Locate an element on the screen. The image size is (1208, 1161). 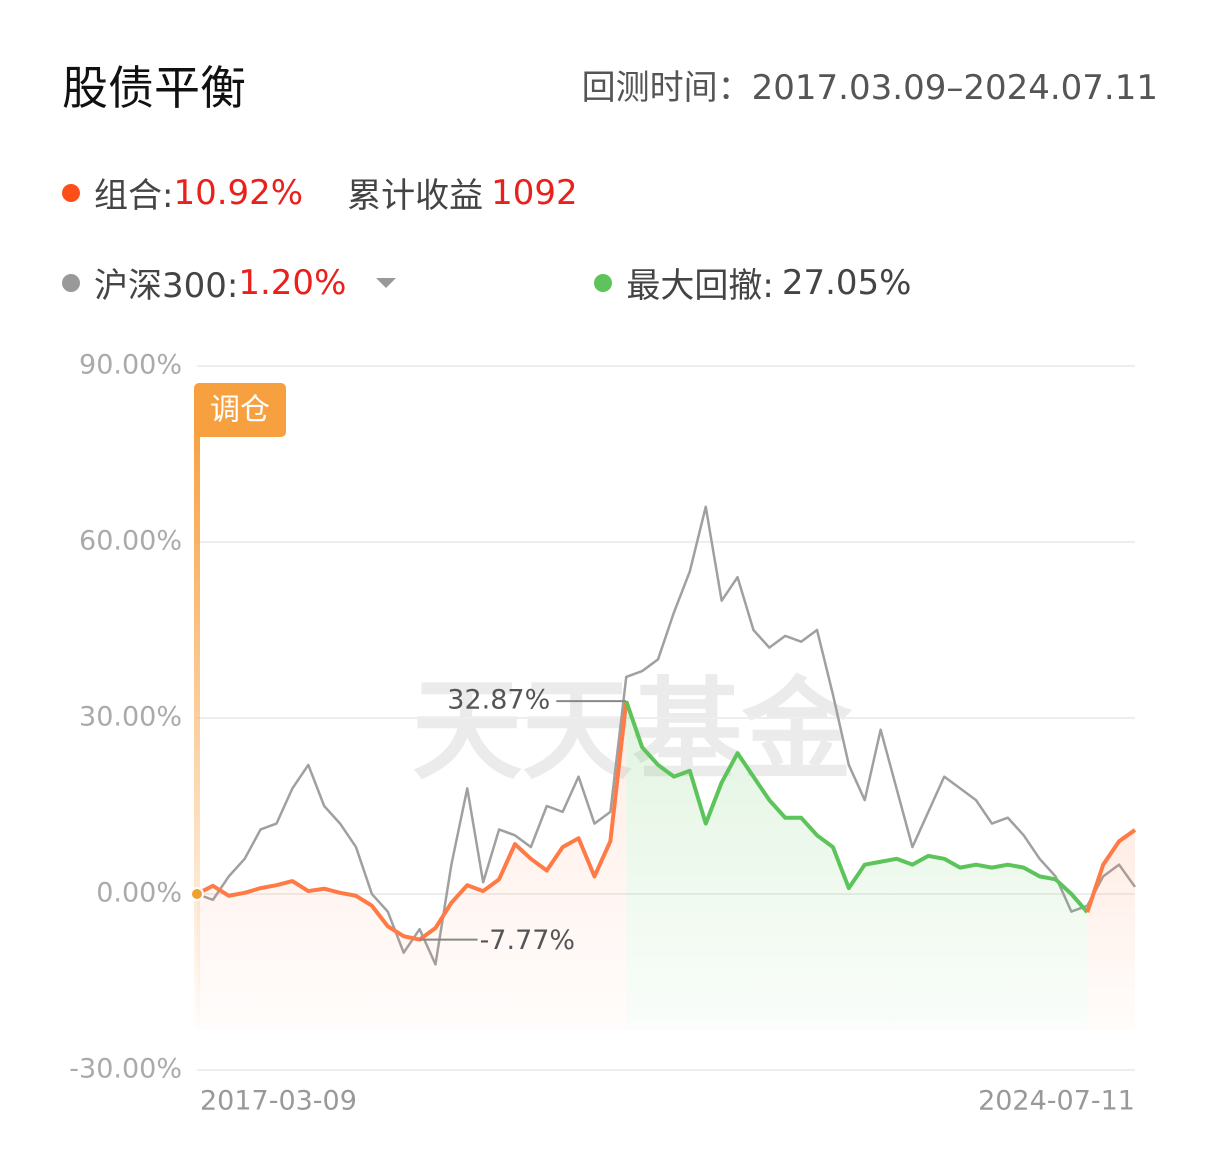
dropdown is located at coordinates (386, 283).